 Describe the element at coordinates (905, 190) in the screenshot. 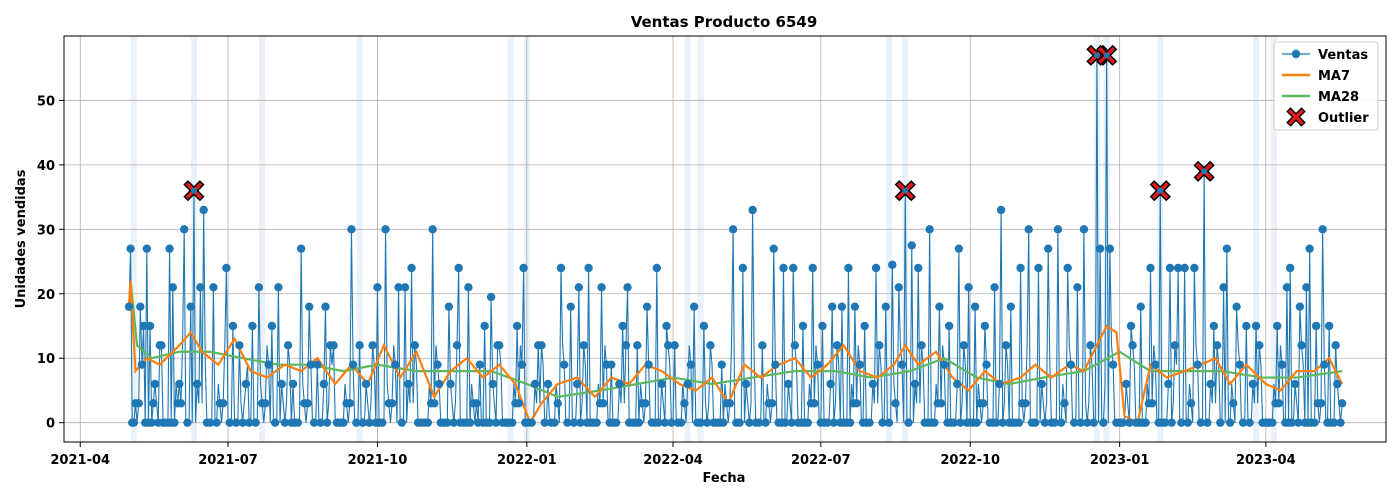

I see `outlier-center` at that location.